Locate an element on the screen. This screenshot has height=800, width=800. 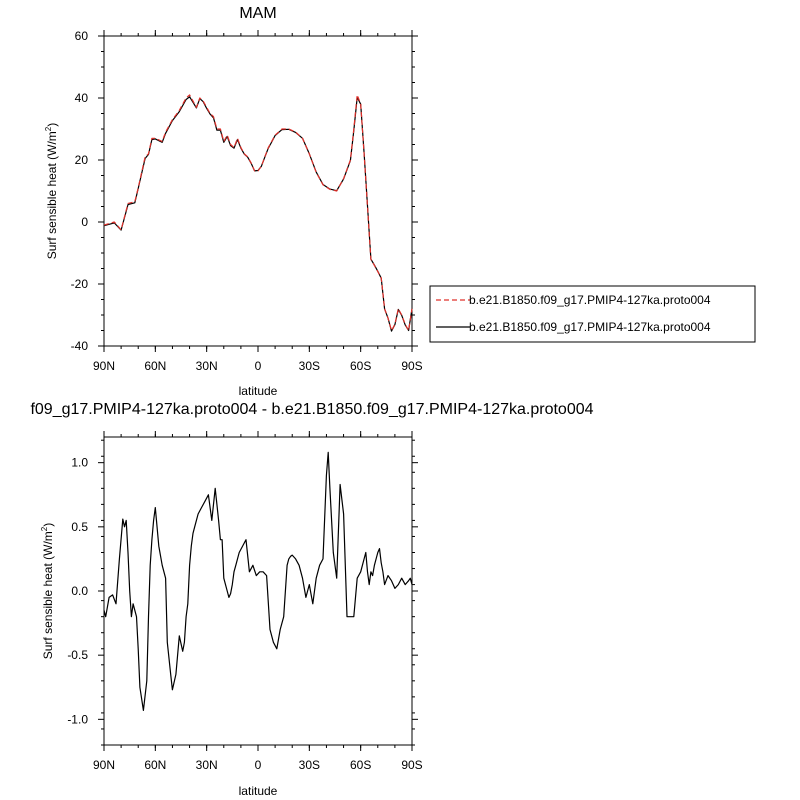
bottom-y-tick-label: 1.0 is located at coordinates (79, 463).